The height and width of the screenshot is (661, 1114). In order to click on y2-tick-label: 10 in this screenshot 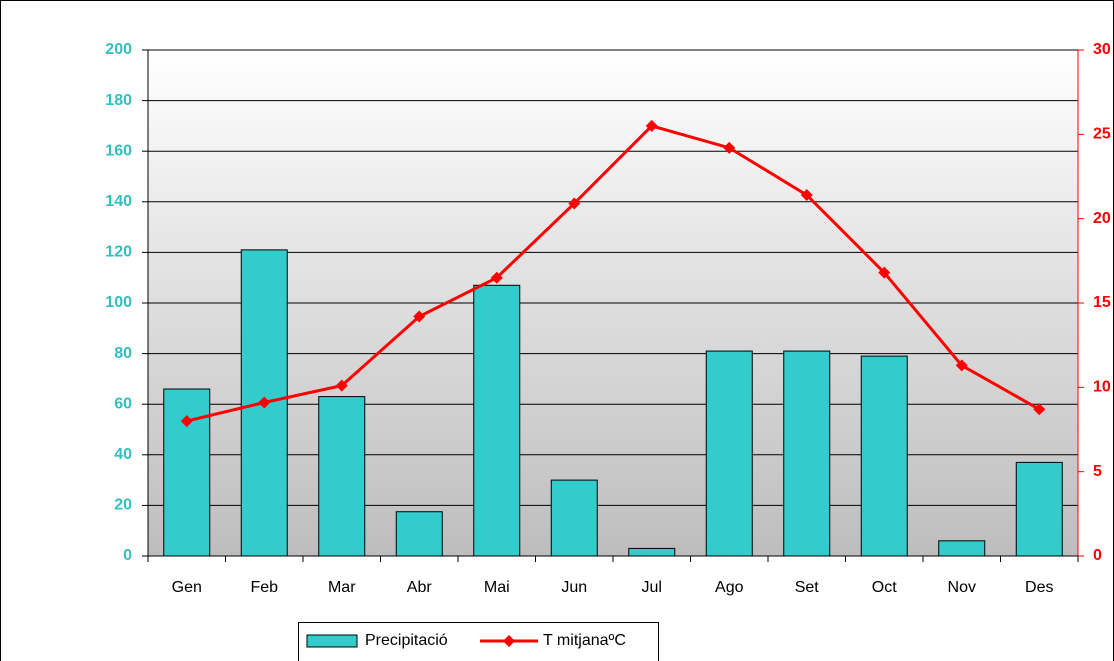, I will do `click(1102, 387)`.